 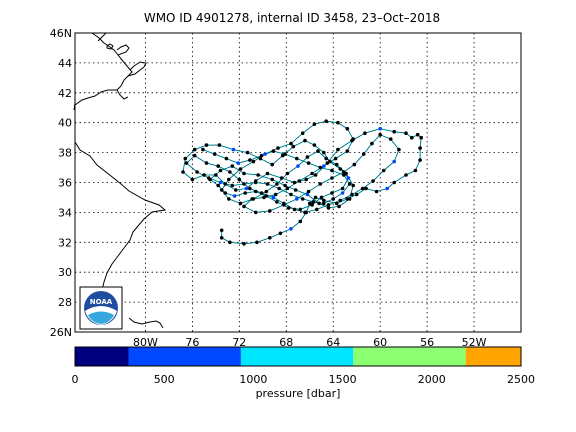 What do you see at coordinates (286, 342) in the screenshot?
I see `lon-tick-label: 68` at bounding box center [286, 342].